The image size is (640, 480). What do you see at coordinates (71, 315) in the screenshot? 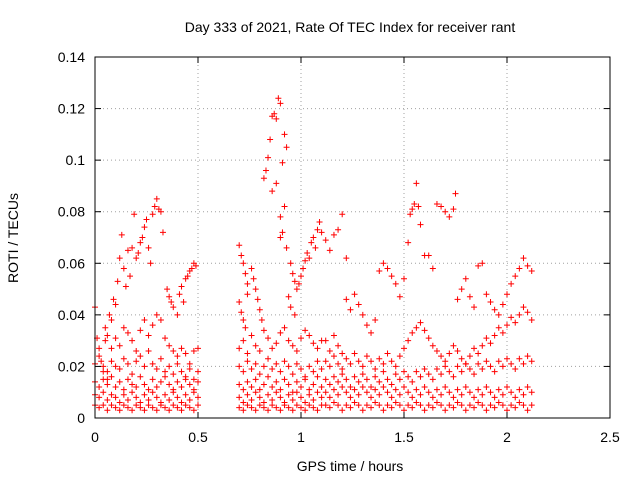
I see `y-tick-label: 0.04` at bounding box center [71, 315].